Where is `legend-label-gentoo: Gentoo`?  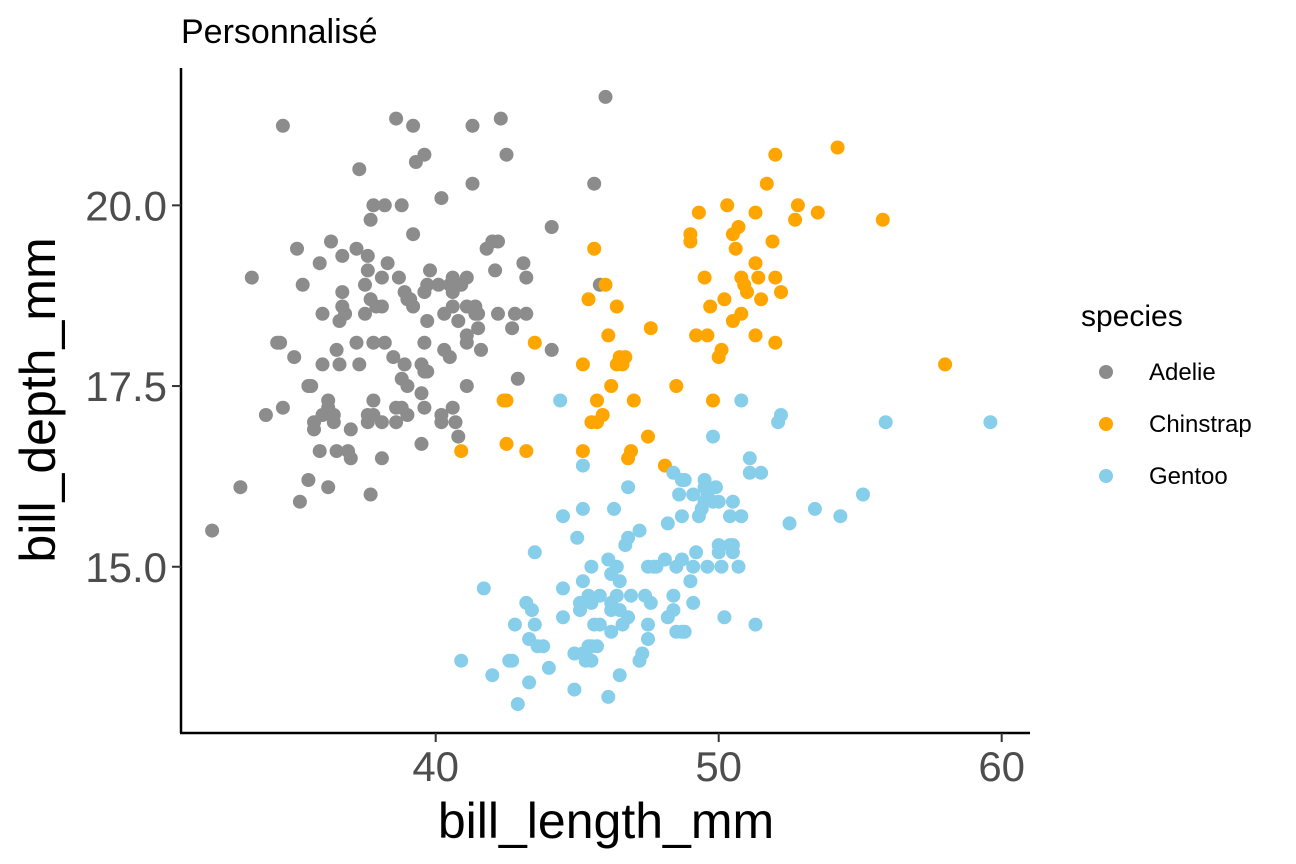 legend-label-gentoo: Gentoo is located at coordinates (1188, 476).